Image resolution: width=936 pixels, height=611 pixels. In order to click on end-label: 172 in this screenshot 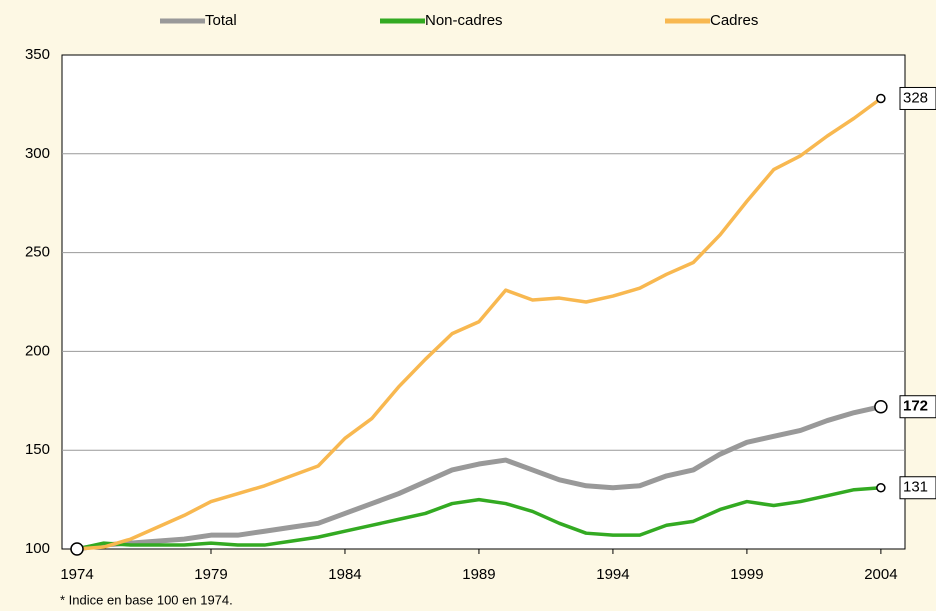, I will do `click(915, 406)`.